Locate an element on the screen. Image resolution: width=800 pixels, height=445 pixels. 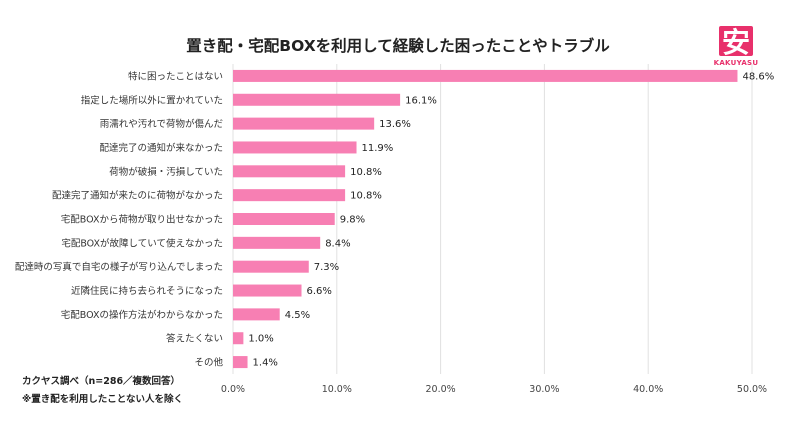
category-label: 宅配BOXが故障していて使えなかった is located at coordinates (142, 243).